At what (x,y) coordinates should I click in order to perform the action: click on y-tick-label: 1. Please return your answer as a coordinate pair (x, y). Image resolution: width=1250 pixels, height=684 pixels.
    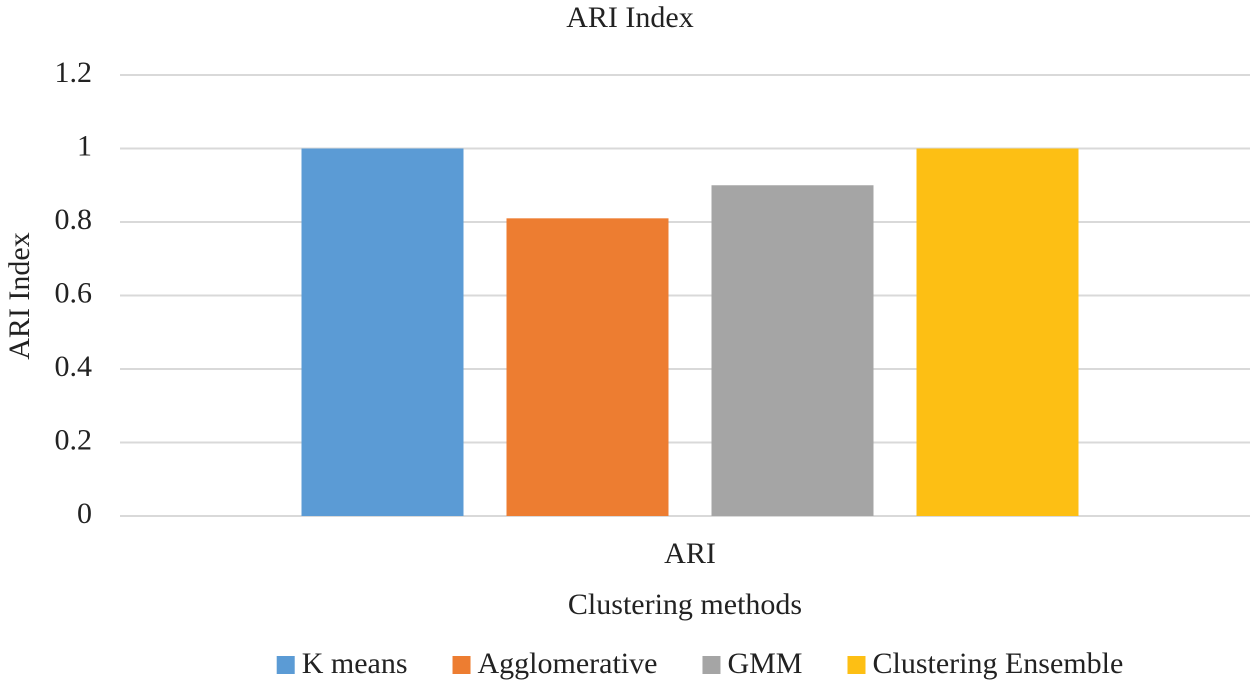
    Looking at the image, I should click on (84, 145).